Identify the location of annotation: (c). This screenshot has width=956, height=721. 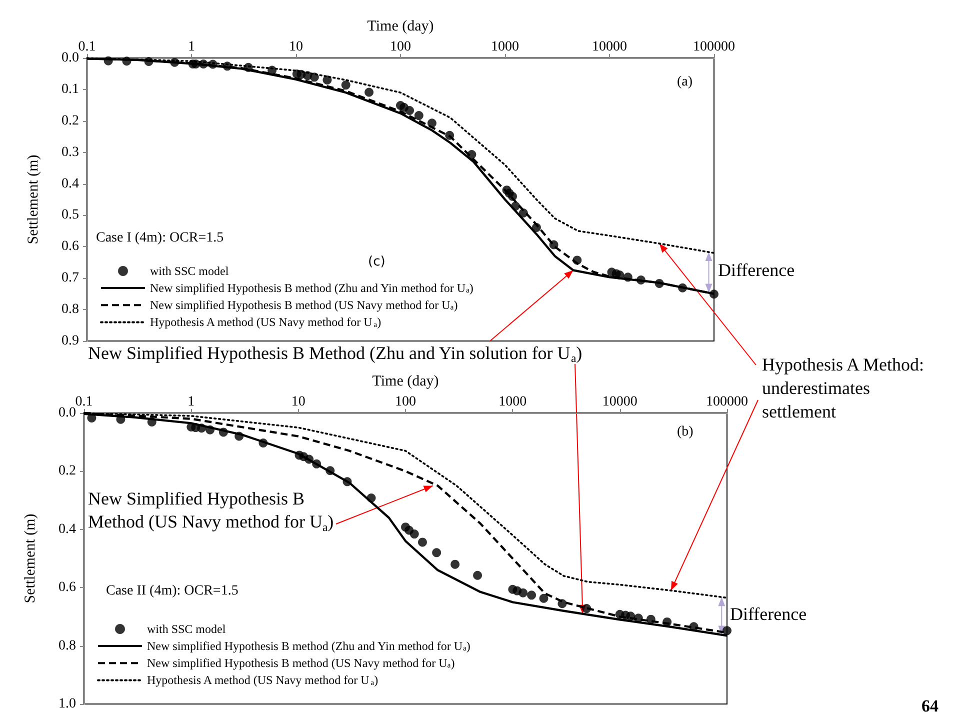
(377, 262).